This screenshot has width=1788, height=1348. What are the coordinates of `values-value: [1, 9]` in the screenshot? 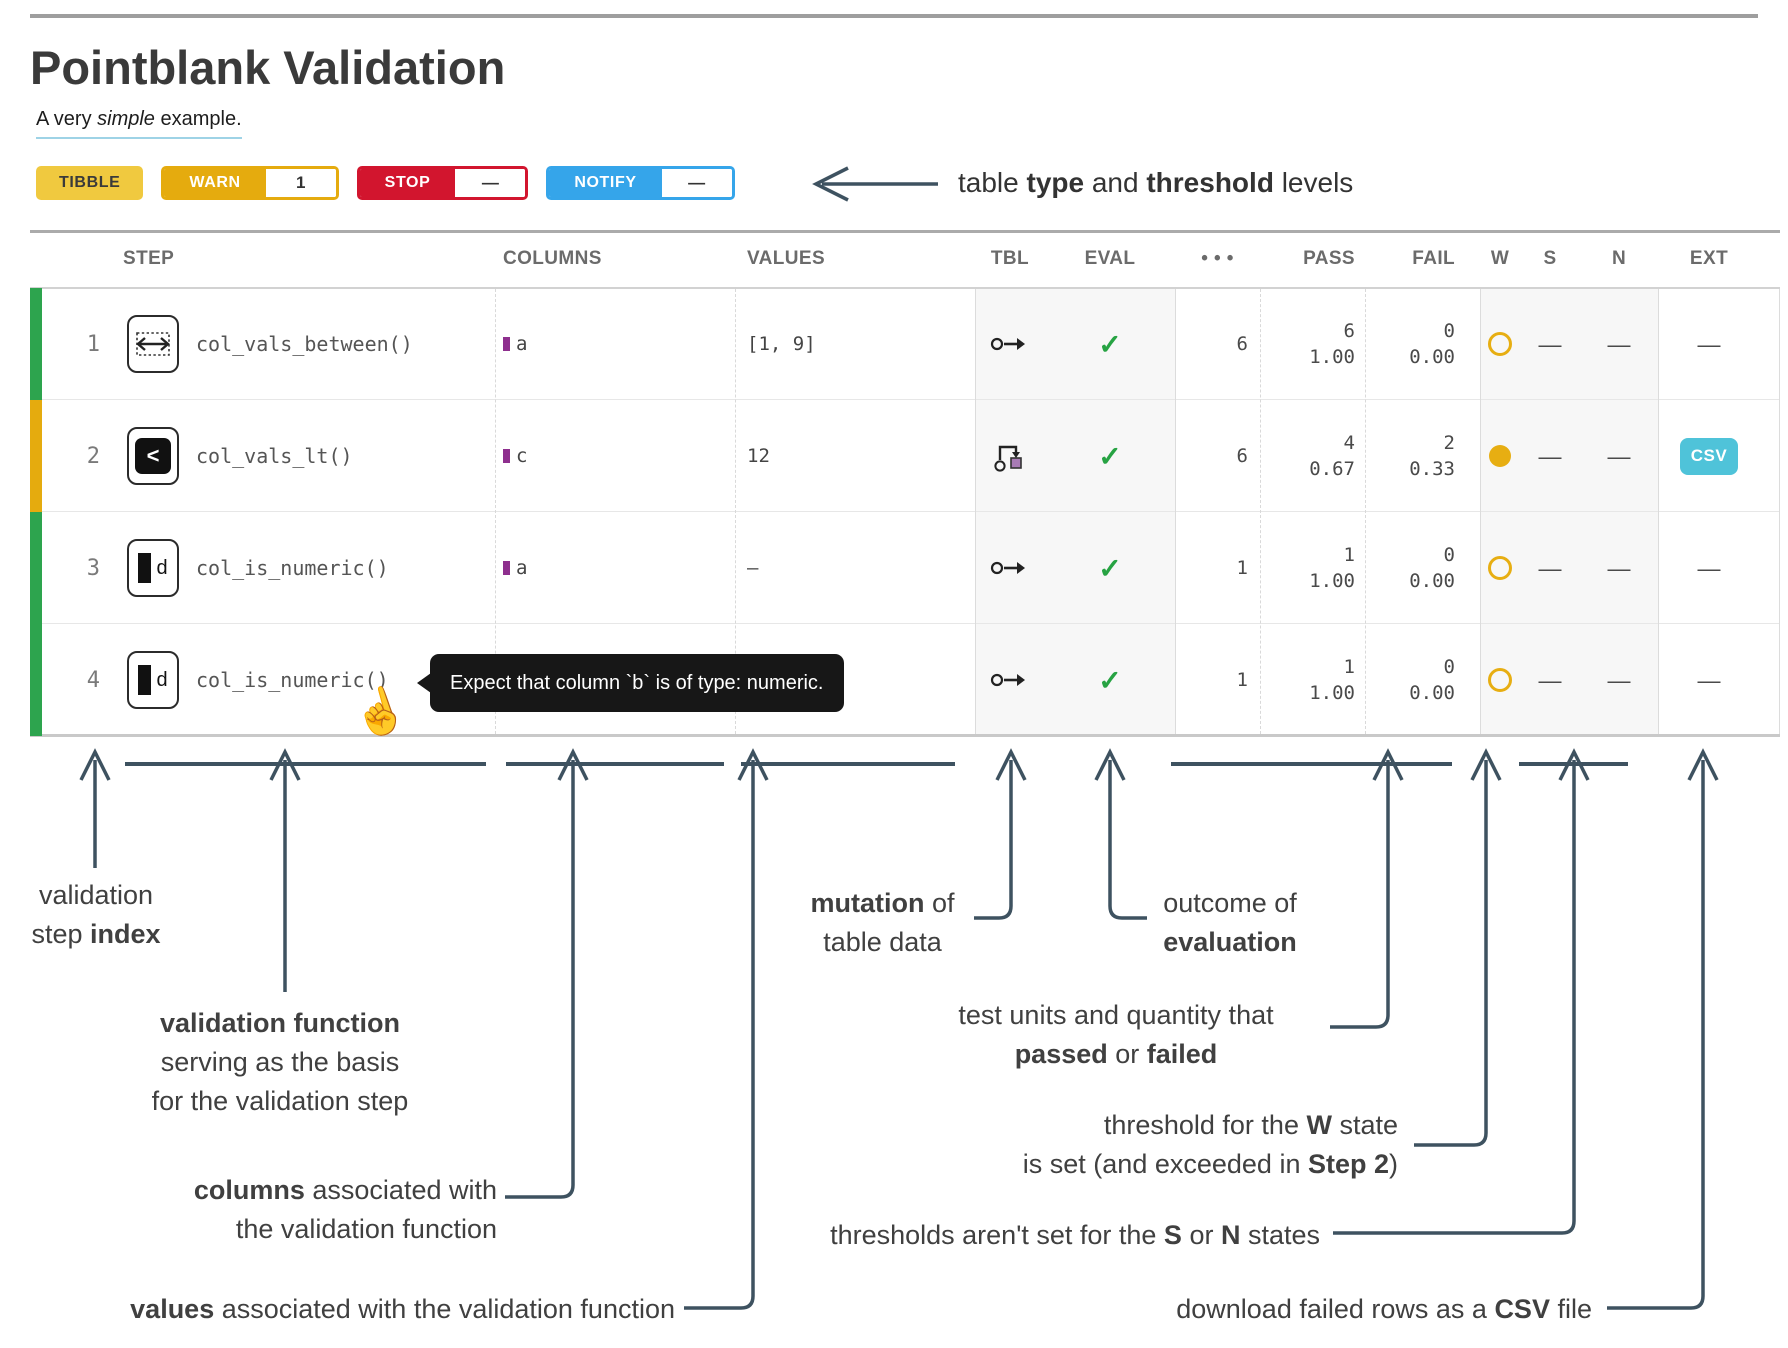 It's located at (781, 344).